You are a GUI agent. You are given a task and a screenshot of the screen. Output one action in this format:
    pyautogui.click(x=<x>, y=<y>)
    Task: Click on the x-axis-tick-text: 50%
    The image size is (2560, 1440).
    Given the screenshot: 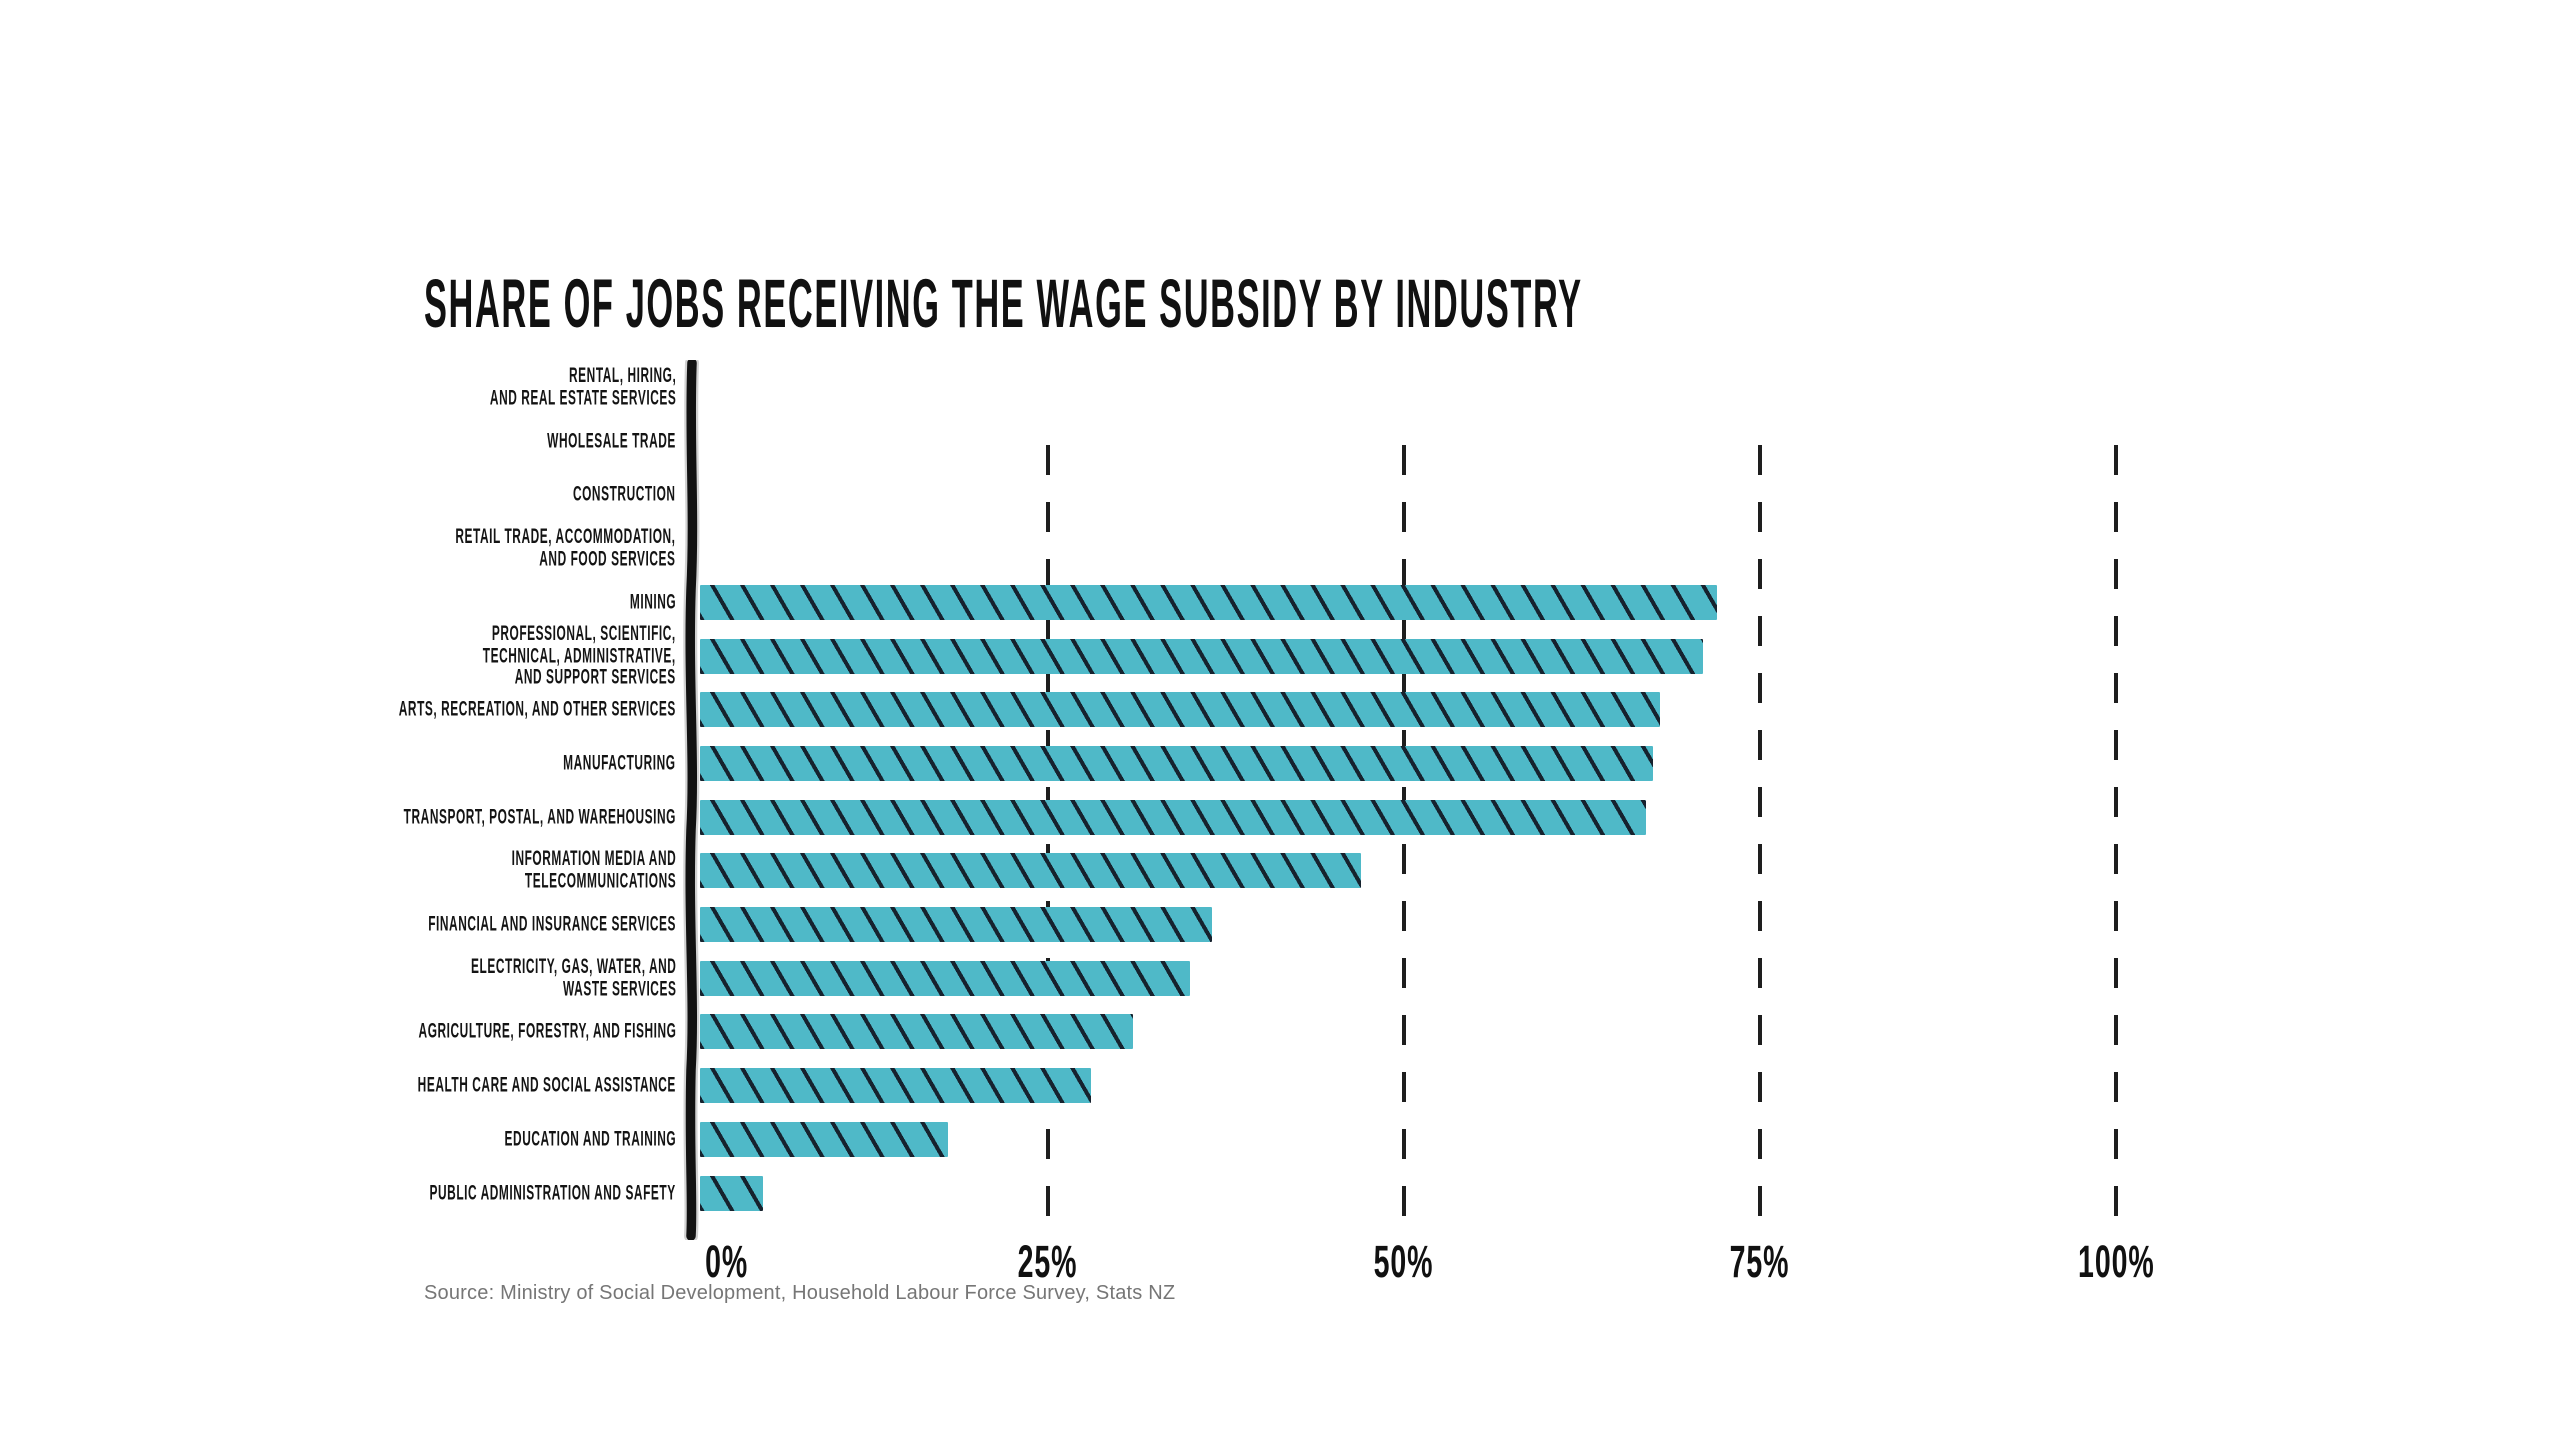 What is the action you would take?
    pyautogui.click(x=1404, y=1263)
    